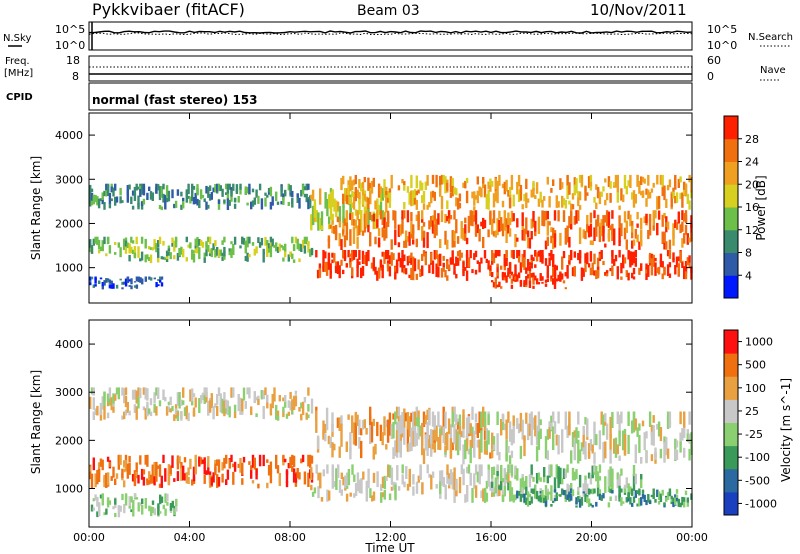 The image size is (800, 554). I want to click on colorbar-tick-label: -500, so click(757, 480).